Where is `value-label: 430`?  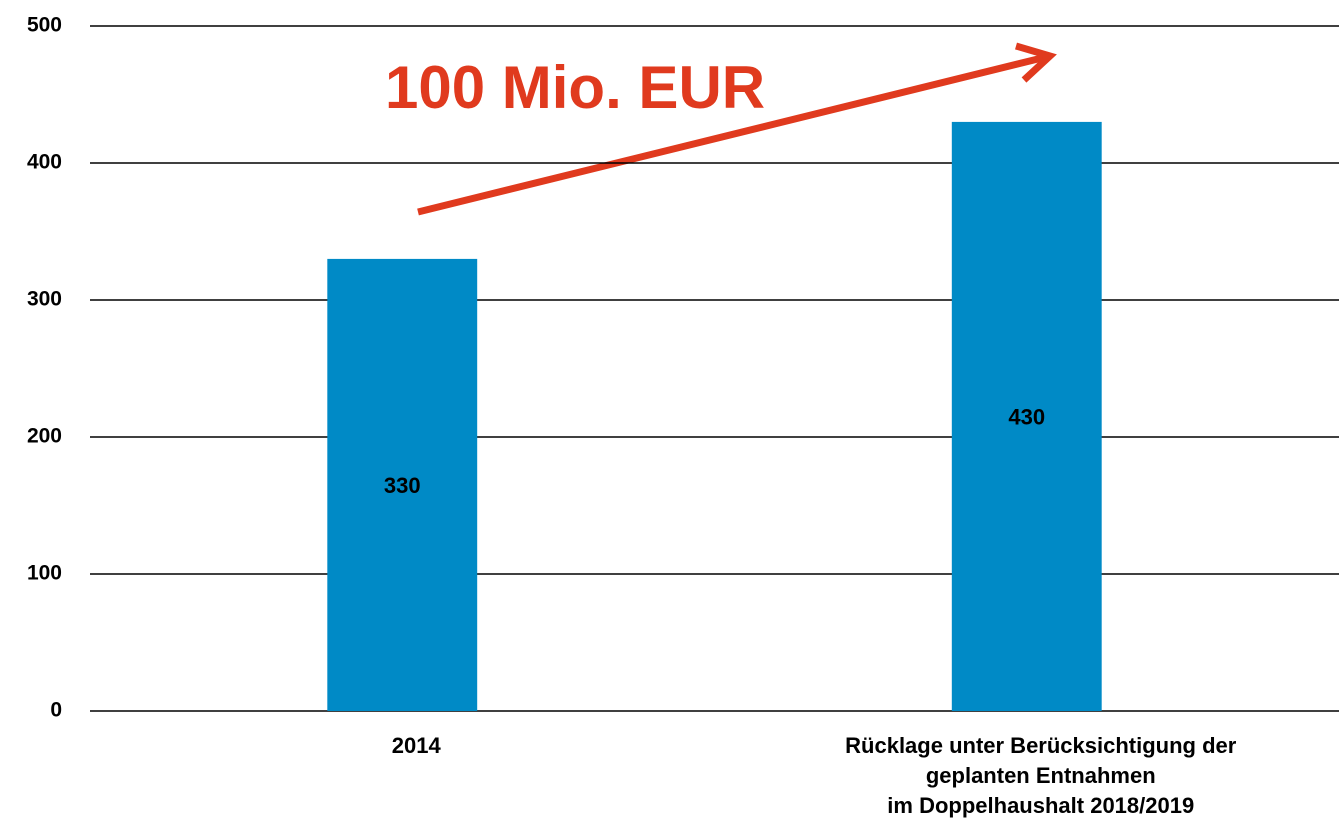
value-label: 430 is located at coordinates (1026, 416).